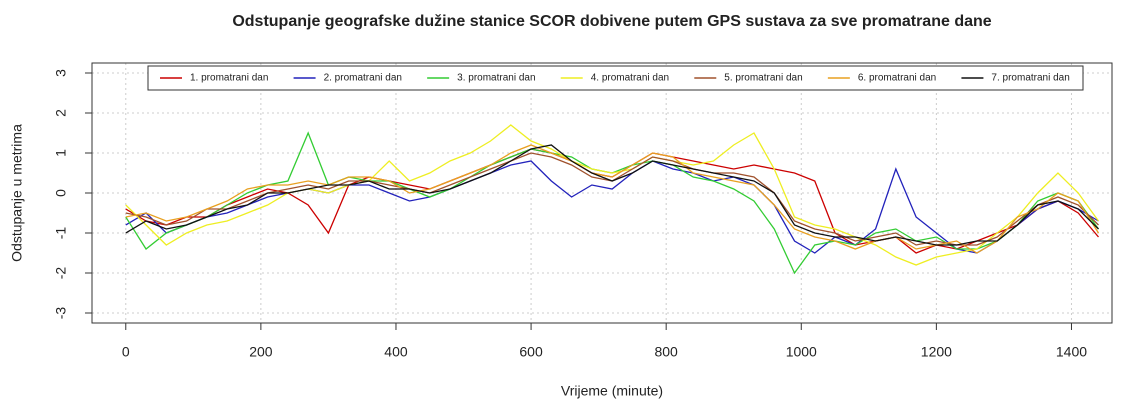  Describe the element at coordinates (763, 78) in the screenshot. I see `legend-label: 5. promatrani dan` at that location.